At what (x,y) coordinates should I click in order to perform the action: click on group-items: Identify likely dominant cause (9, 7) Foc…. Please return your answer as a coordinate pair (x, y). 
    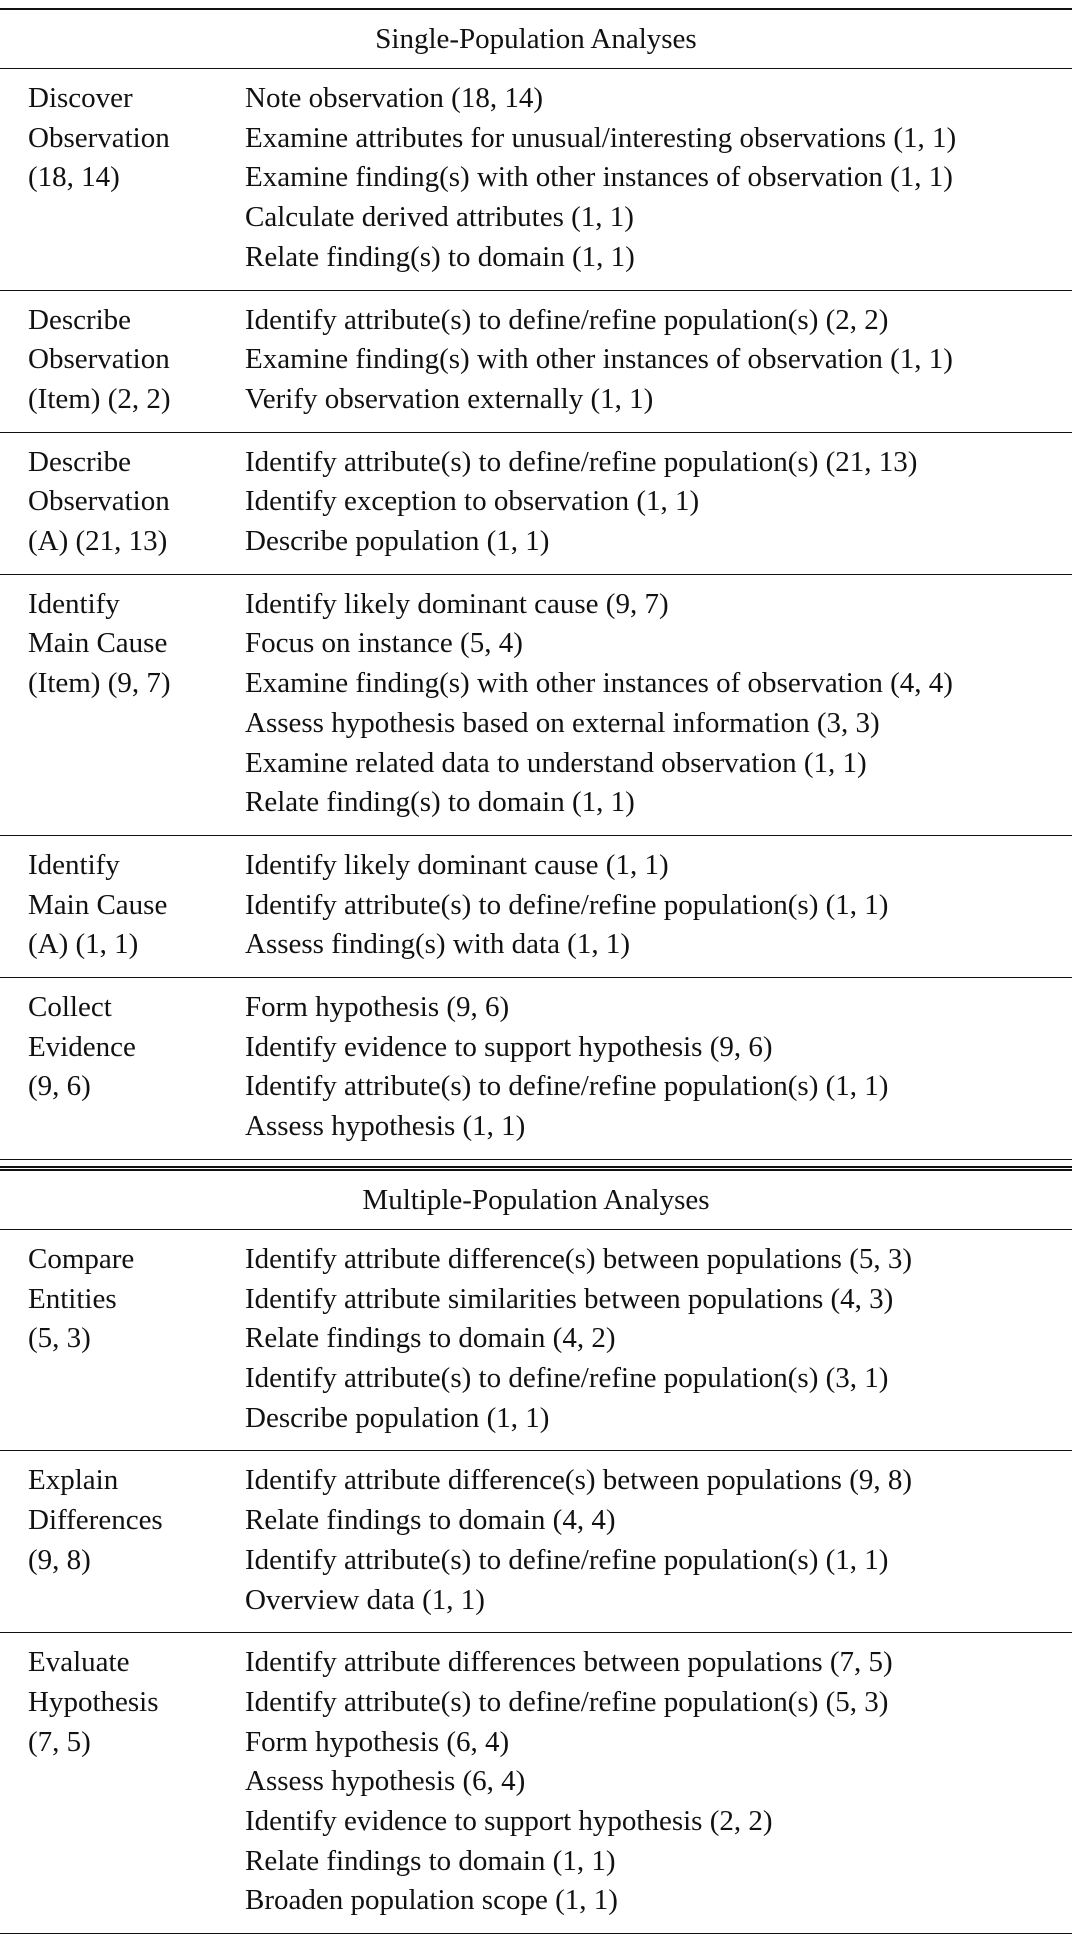
    Looking at the image, I should click on (658, 704).